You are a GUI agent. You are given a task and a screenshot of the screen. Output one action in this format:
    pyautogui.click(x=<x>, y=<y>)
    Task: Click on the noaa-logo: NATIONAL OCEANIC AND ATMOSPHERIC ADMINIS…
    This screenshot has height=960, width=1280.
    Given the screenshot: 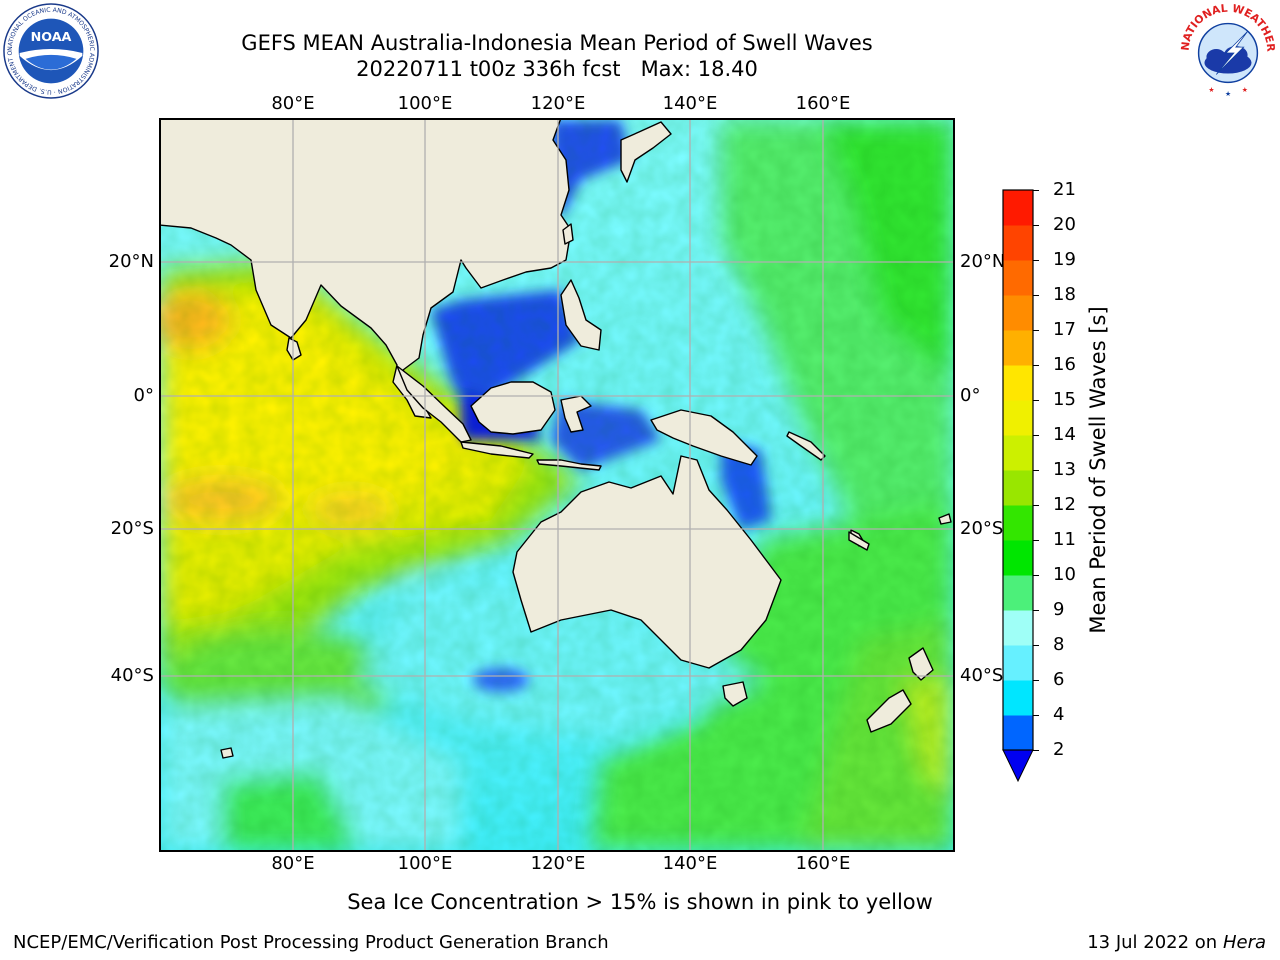 What is the action you would take?
    pyautogui.click(x=50, y=50)
    